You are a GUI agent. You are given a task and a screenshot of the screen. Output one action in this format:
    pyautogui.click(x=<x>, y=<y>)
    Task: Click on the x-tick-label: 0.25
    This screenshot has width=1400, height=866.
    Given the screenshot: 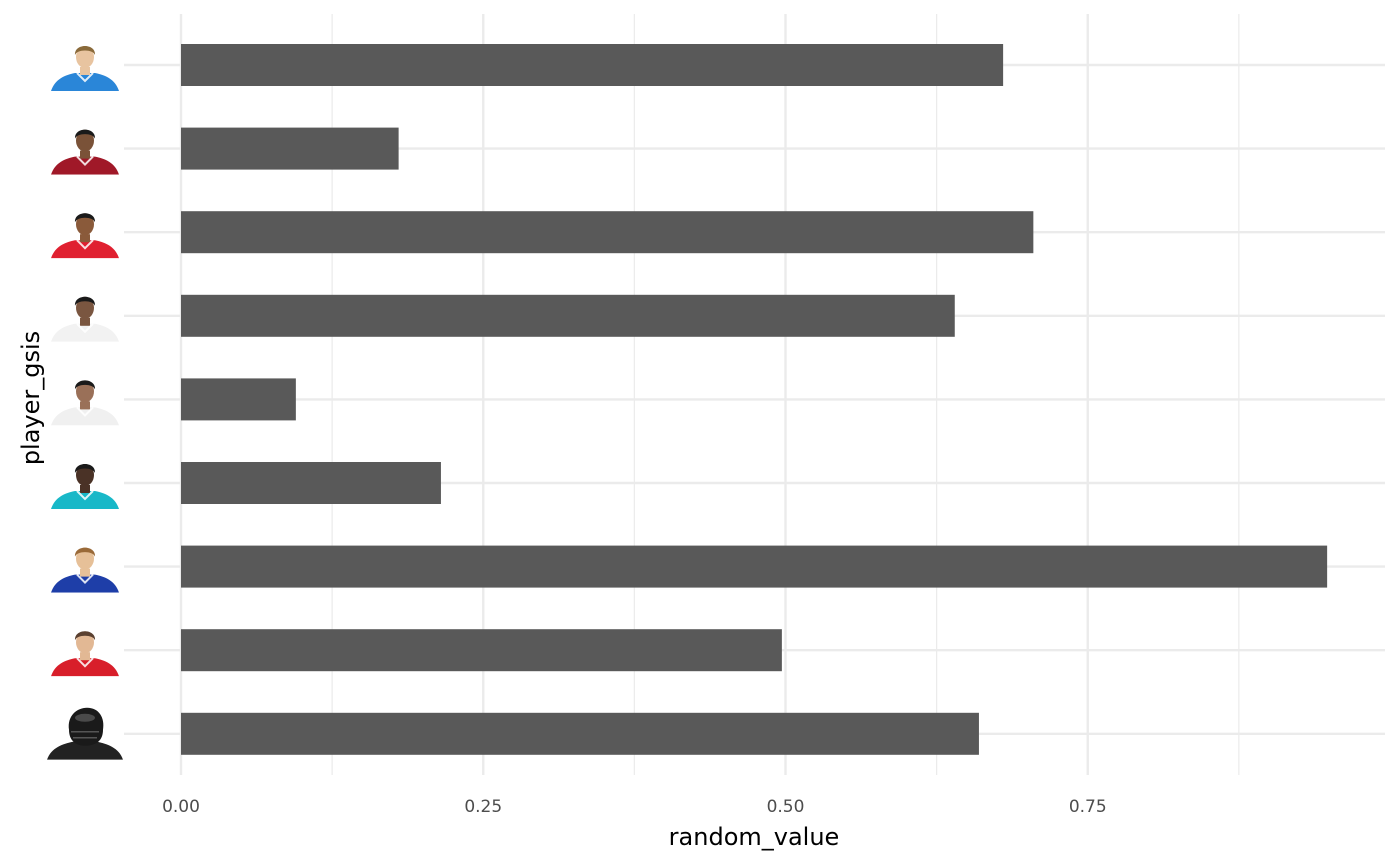 What is the action you would take?
    pyautogui.click(x=483, y=807)
    